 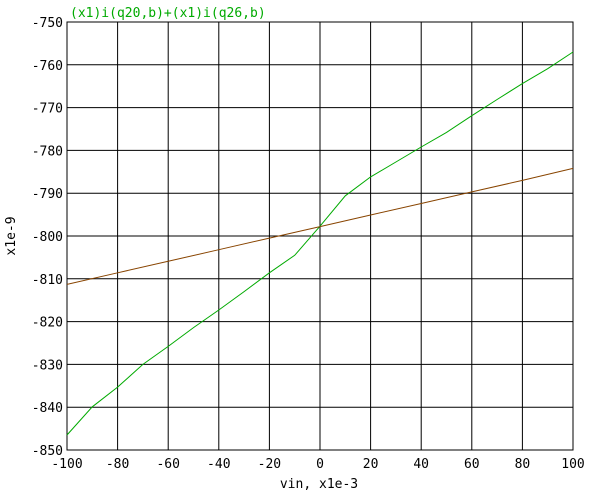 I want to click on y-tick-label: -840, so click(x=47, y=408).